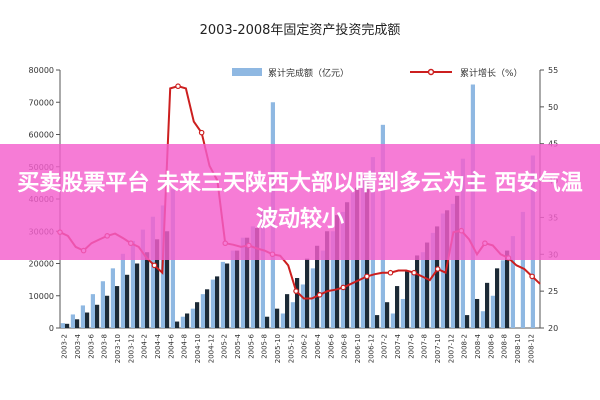 The height and width of the screenshot is (400, 600). What do you see at coordinates (41, 102) in the screenshot?
I see `y-left-tick-label: 70000` at bounding box center [41, 102].